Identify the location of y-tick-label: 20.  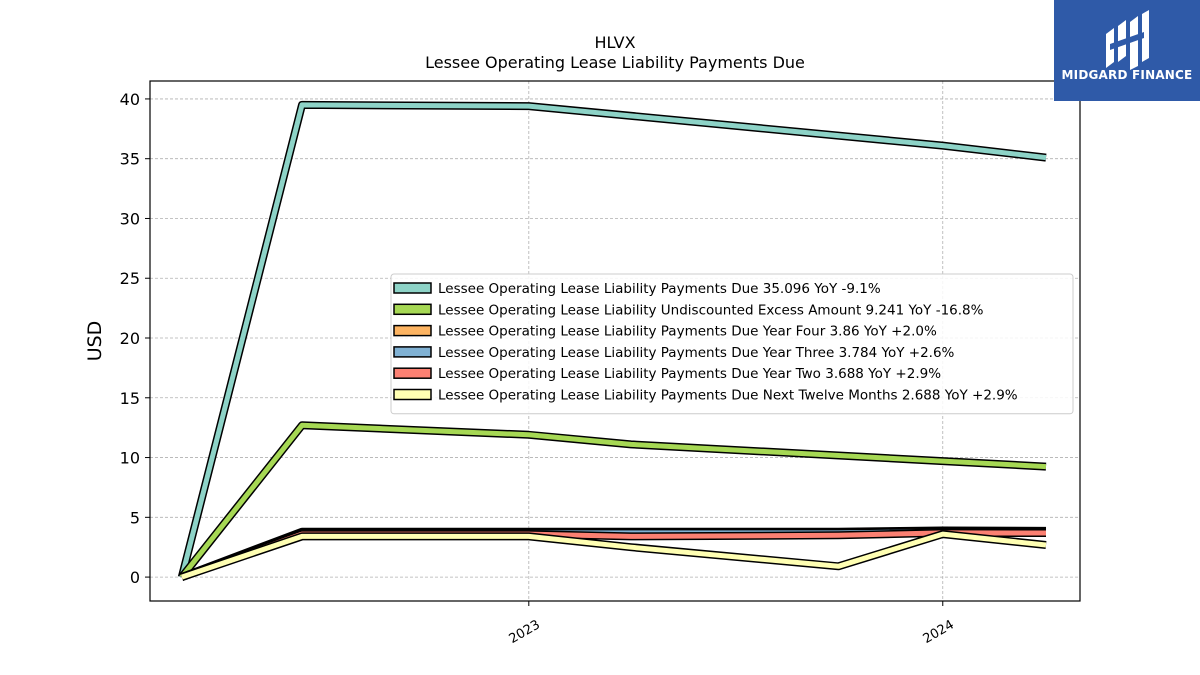
(130, 338).